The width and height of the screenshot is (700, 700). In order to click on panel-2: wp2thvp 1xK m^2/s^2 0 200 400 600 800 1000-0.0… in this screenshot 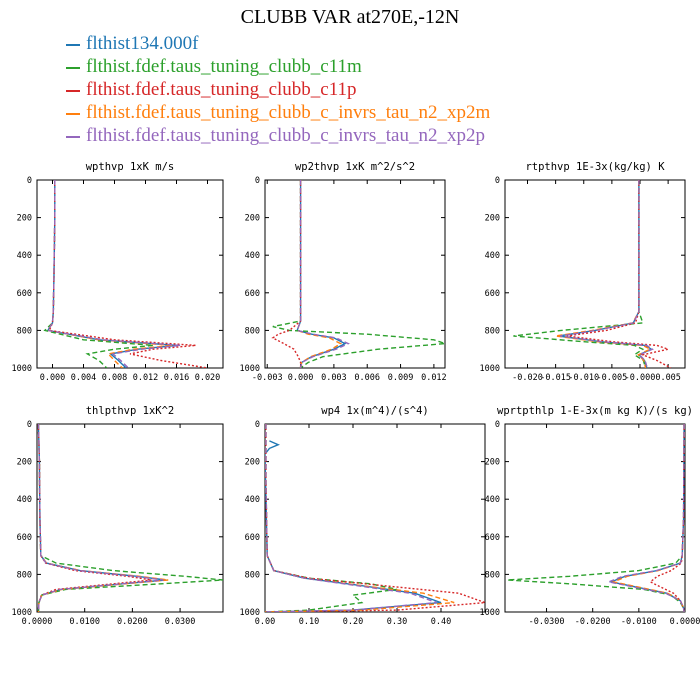, I will do `click(343, 272)`.